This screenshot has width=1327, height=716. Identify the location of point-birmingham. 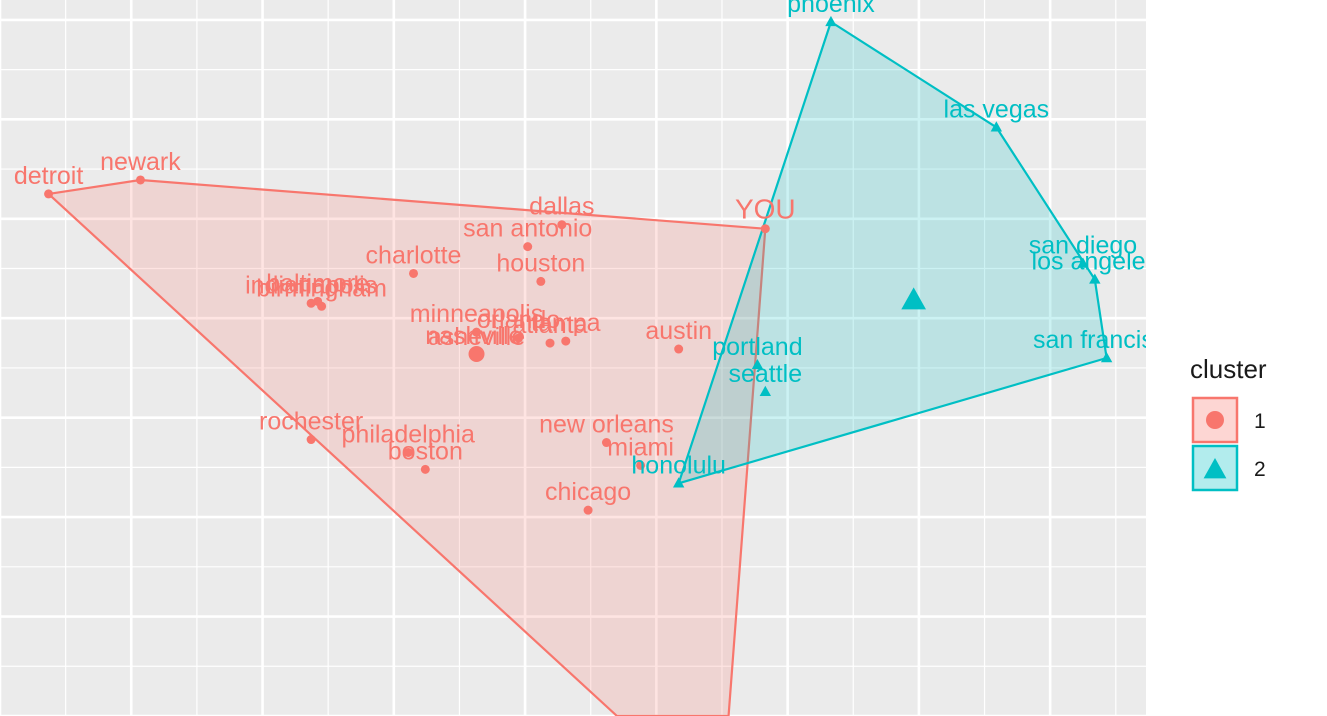
(322, 306).